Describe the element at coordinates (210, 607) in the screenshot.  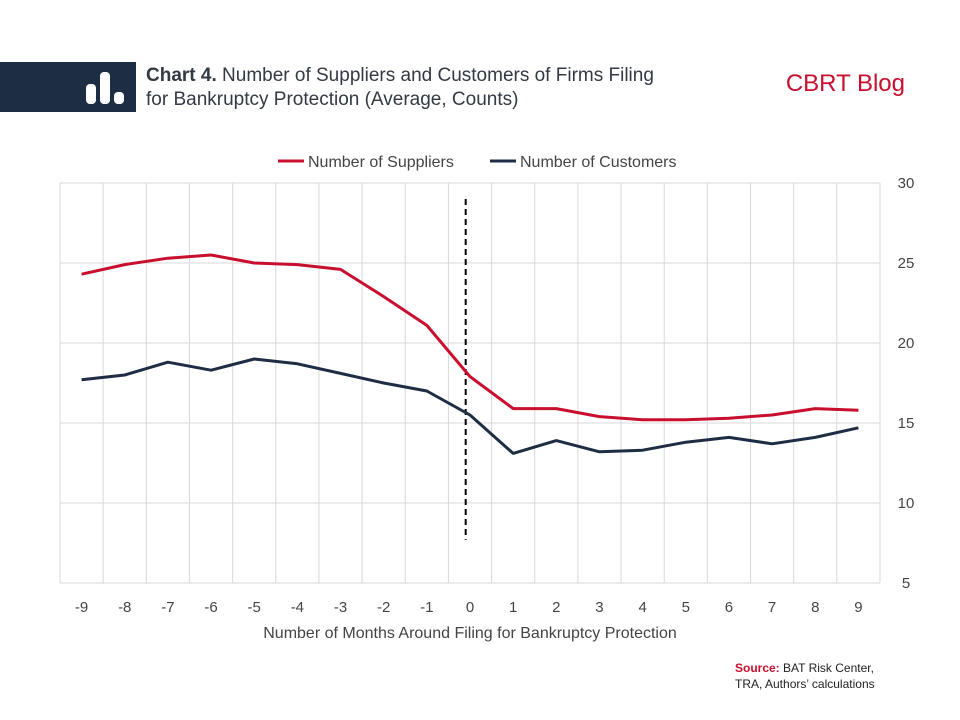
I see `x-tick-label: -6` at that location.